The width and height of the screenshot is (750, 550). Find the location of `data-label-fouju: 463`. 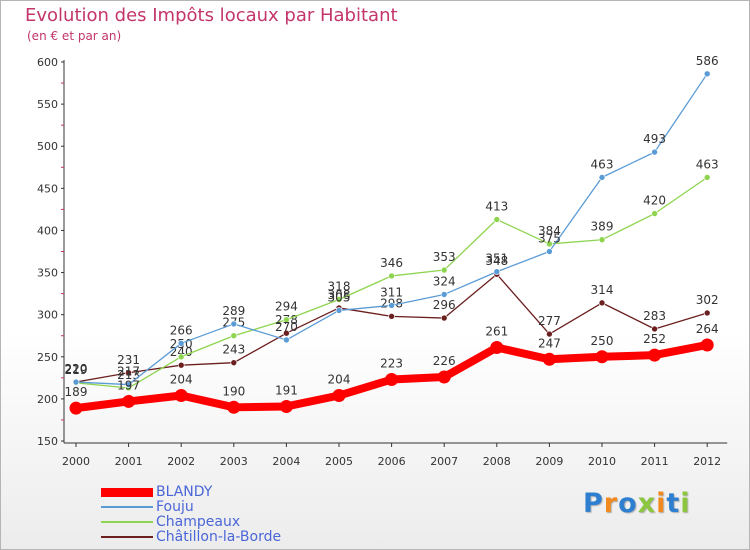

data-label-fouju: 463 is located at coordinates (602, 164).